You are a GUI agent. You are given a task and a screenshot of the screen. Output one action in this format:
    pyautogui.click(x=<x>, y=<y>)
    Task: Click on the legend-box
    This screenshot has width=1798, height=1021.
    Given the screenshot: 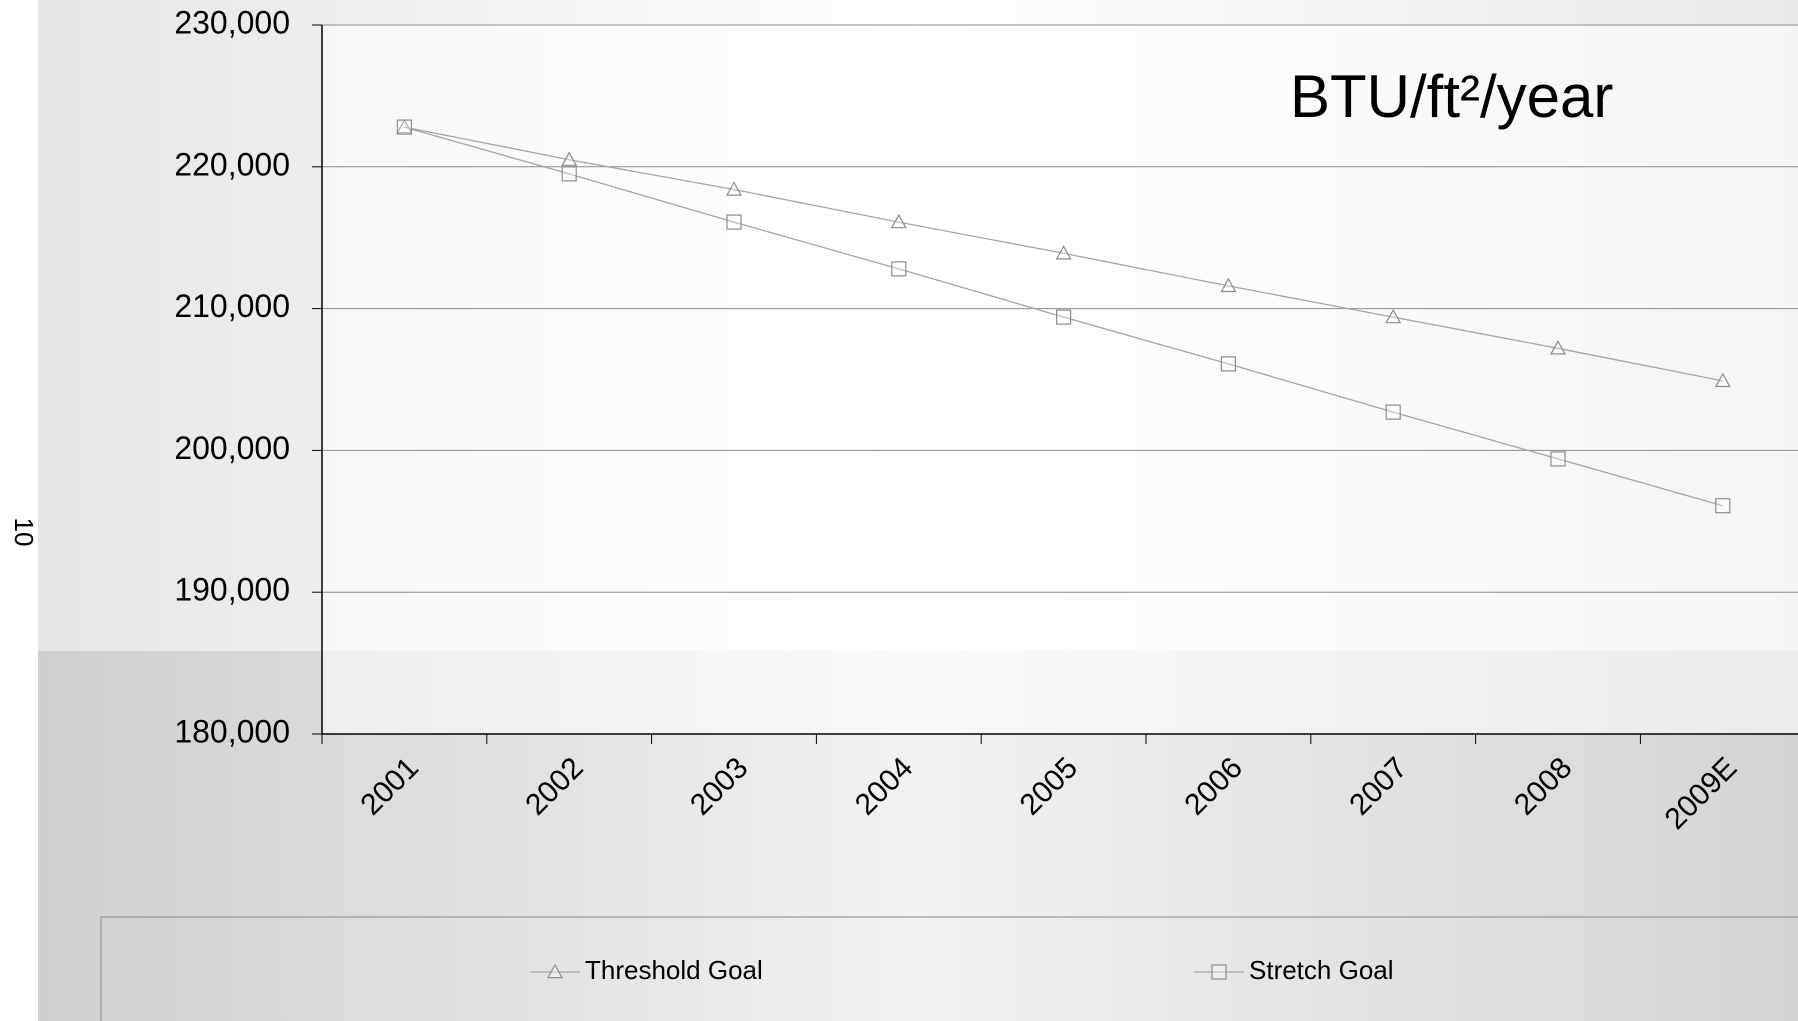 What is the action you would take?
    pyautogui.click(x=949, y=968)
    